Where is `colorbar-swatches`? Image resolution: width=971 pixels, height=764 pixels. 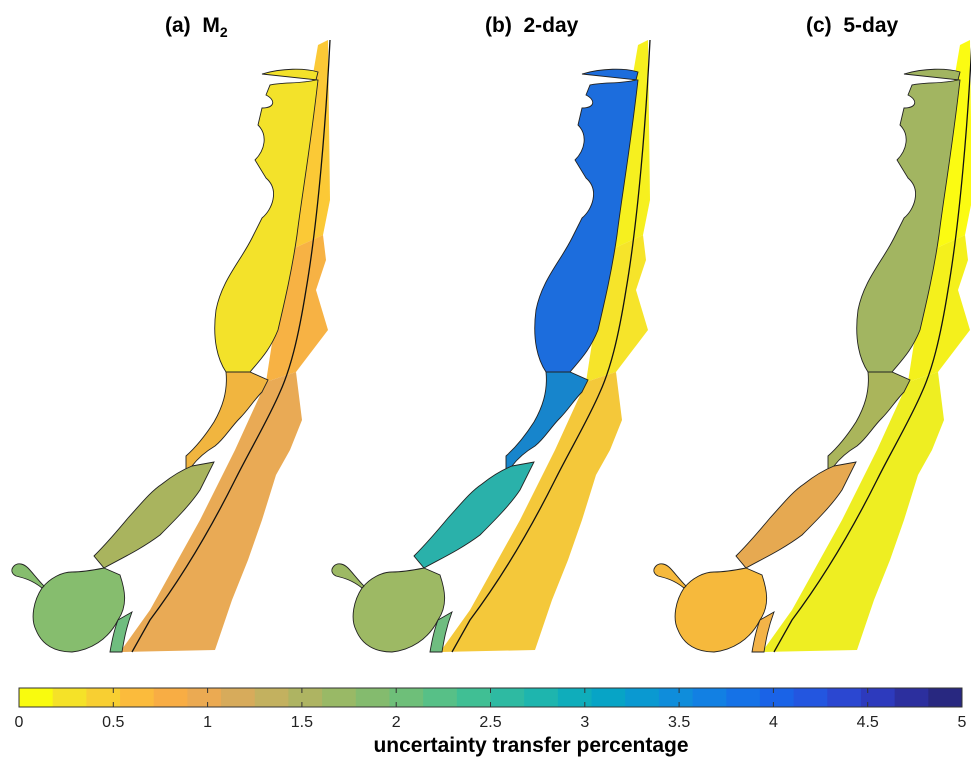
colorbar-swatches is located at coordinates (491, 697).